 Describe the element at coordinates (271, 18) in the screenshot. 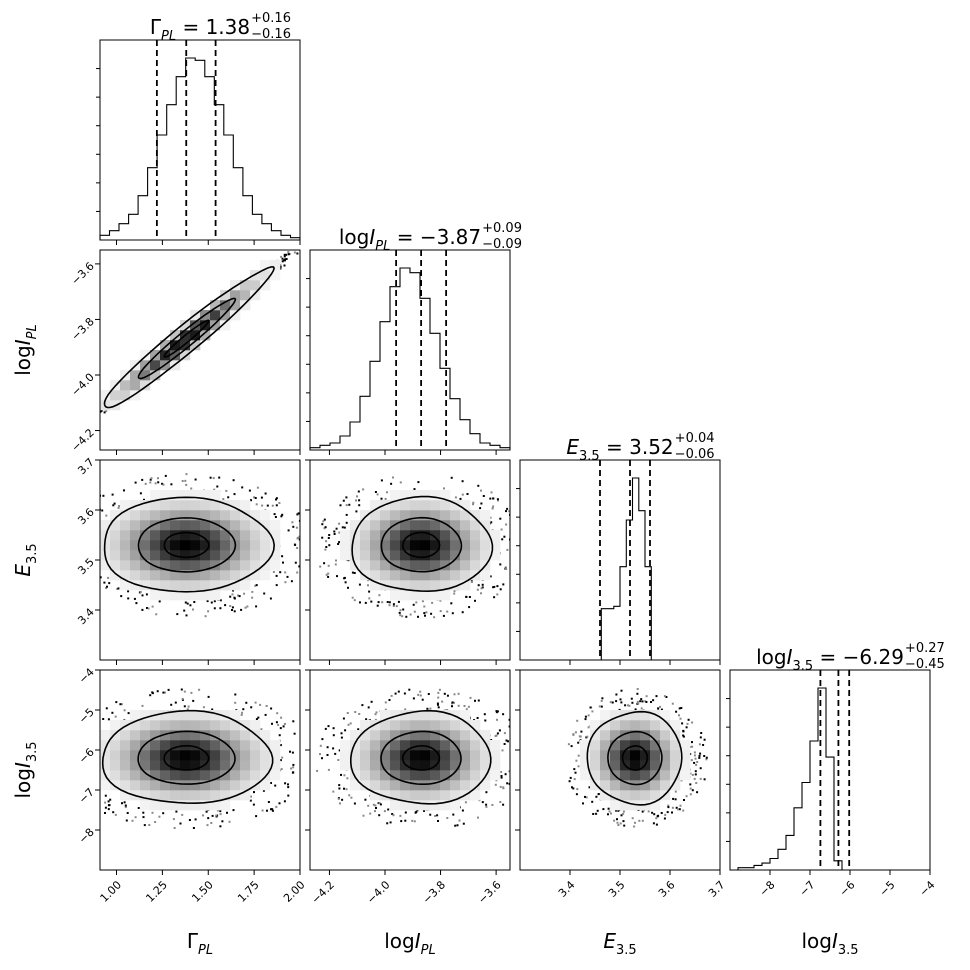

I see `title-plus-gamma: +0.16` at that location.